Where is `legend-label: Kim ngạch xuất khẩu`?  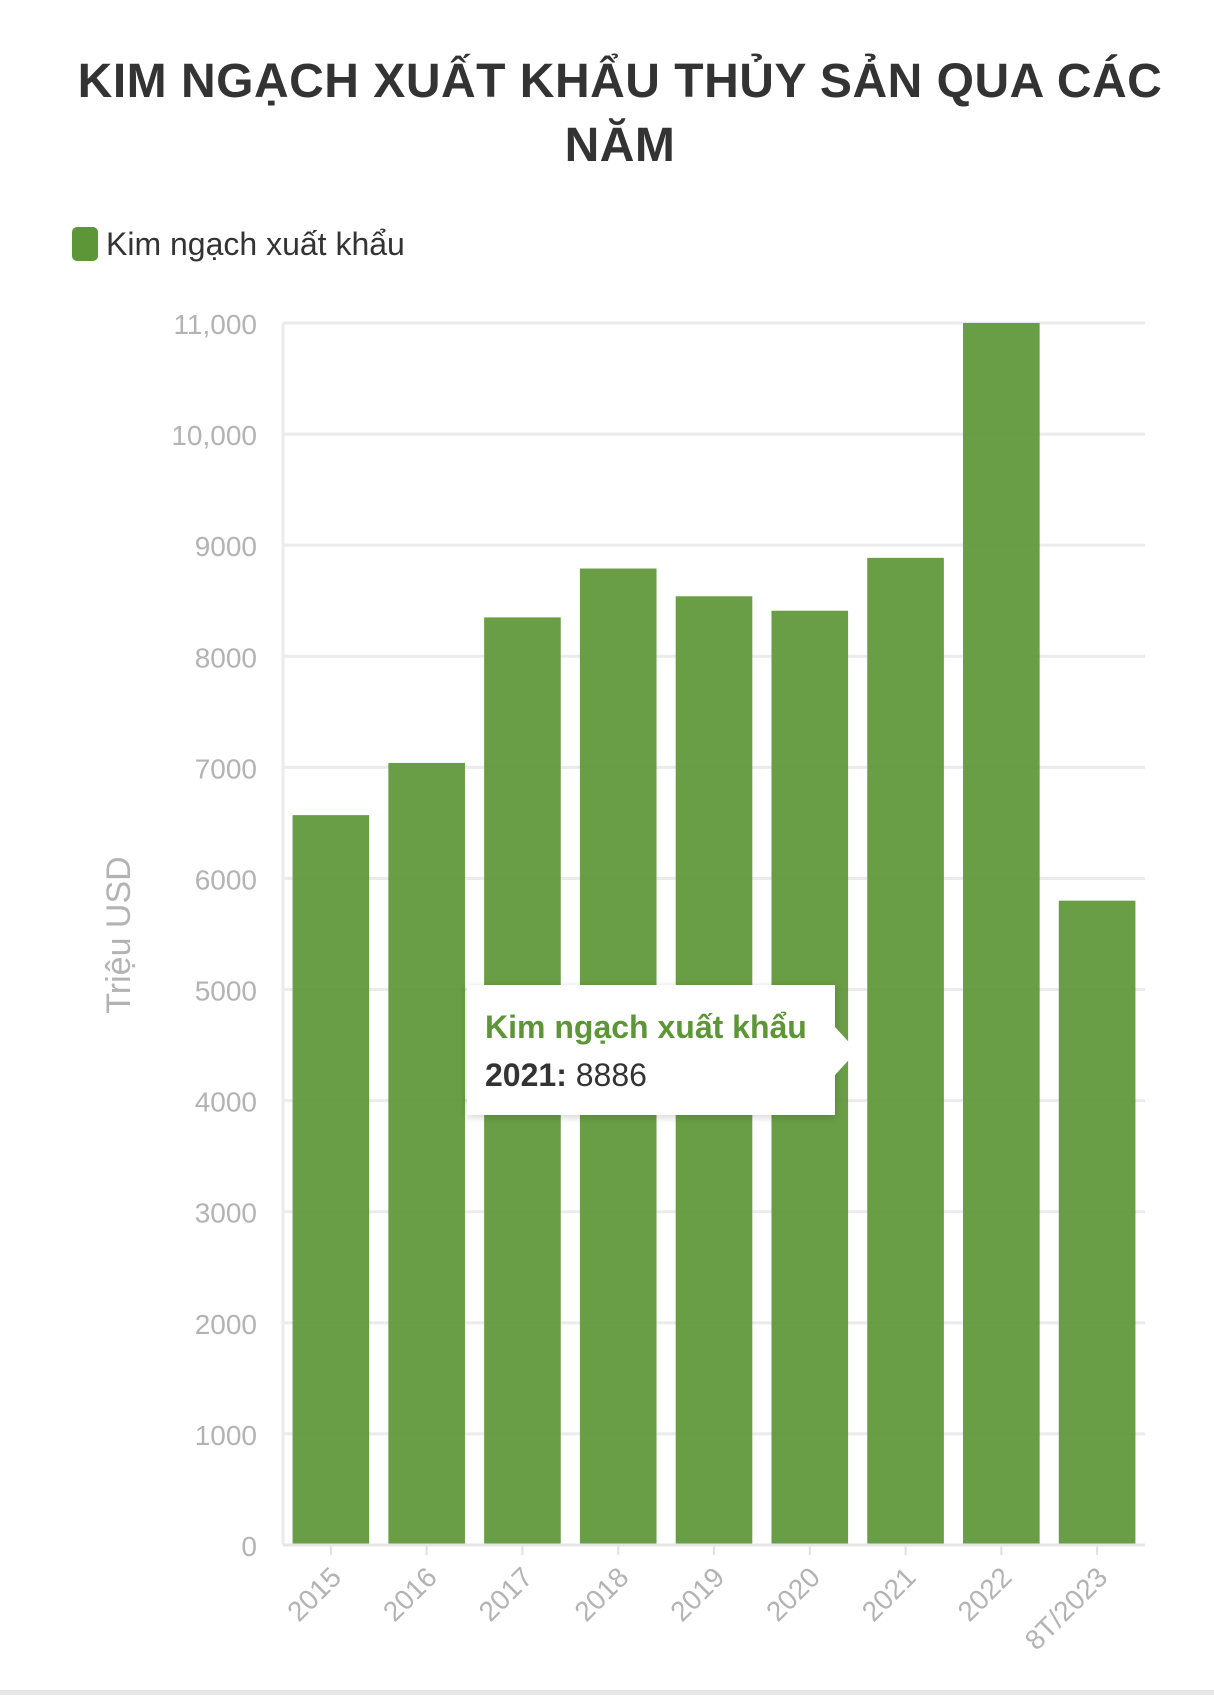 legend-label: Kim ngạch xuất khẩu is located at coordinates (255, 243).